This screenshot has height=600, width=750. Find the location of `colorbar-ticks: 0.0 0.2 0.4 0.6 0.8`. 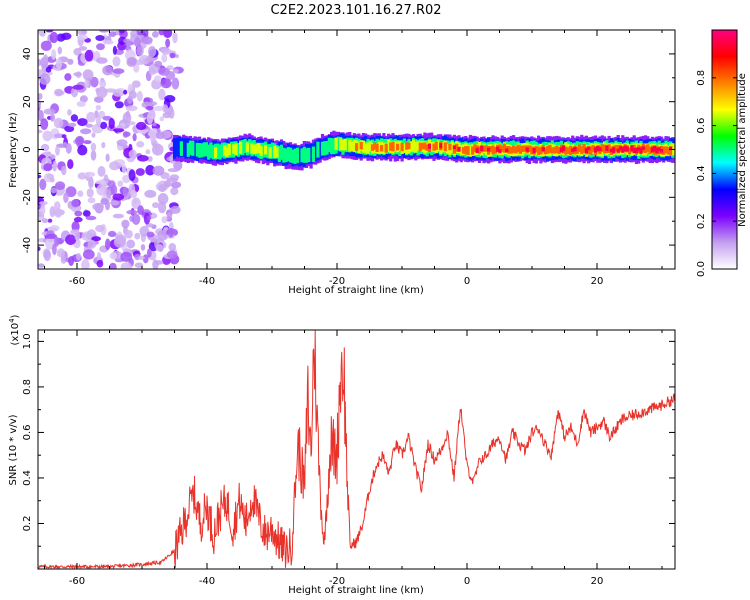

colorbar-ticks: 0.0 0.2 0.4 0.6 0.8 is located at coordinates (716, 173).